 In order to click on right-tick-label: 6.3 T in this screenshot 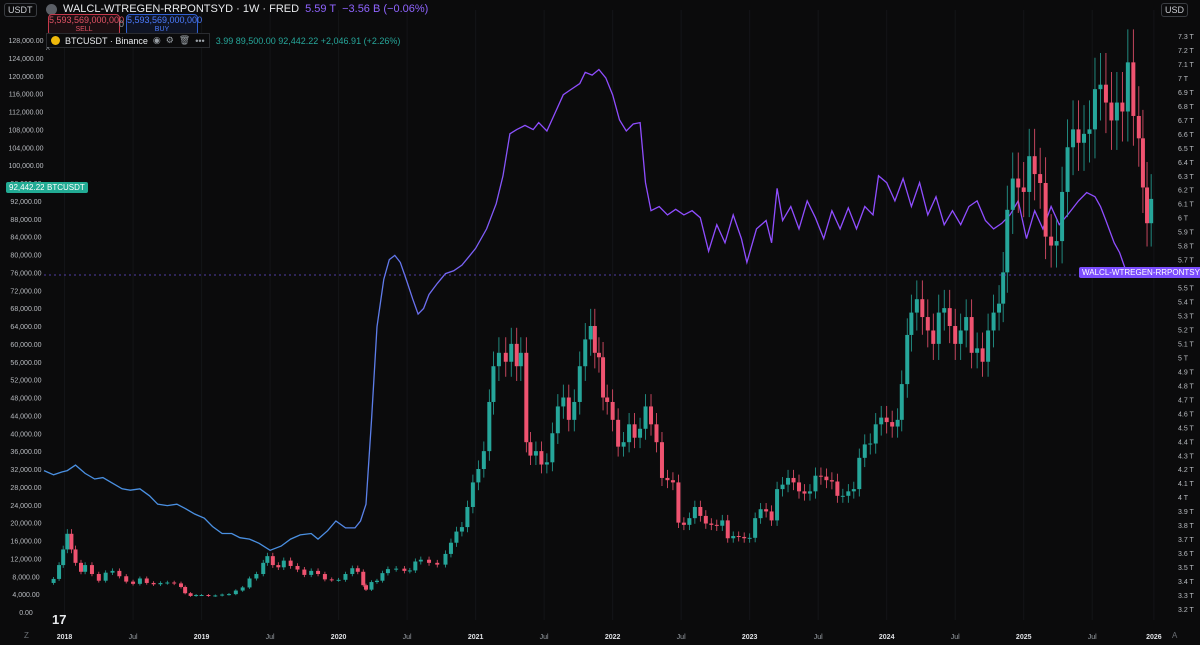, I will do `click(1186, 177)`.